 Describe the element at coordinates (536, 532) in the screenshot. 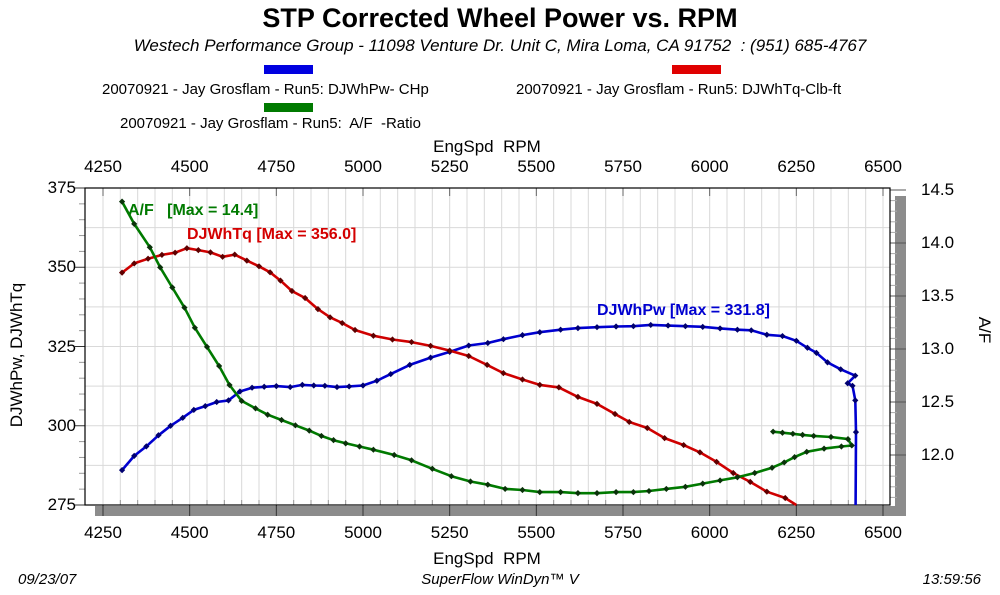

I see `bottom-tick-label: 5500` at that location.